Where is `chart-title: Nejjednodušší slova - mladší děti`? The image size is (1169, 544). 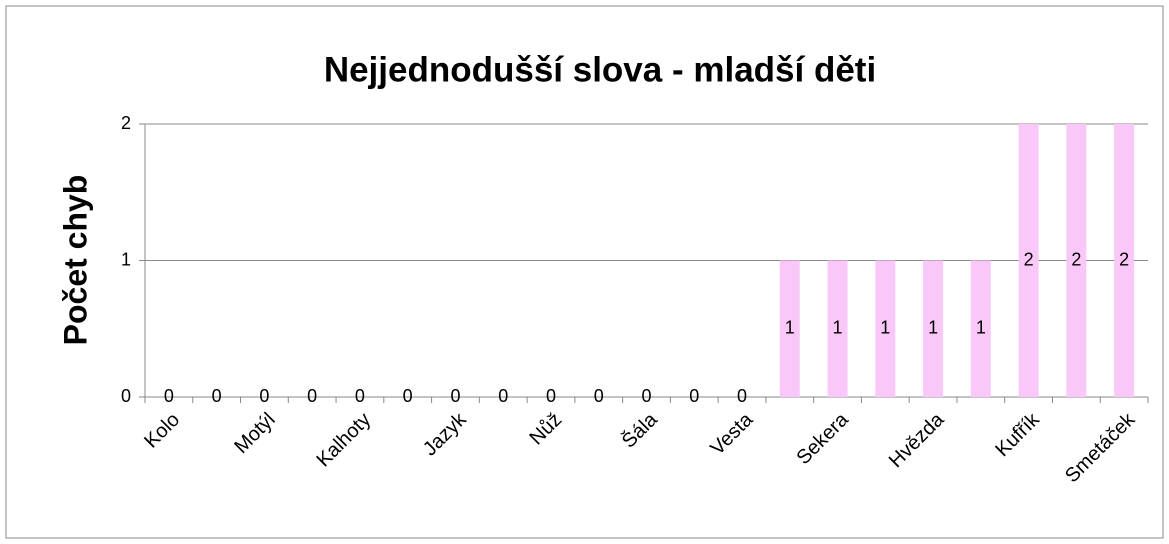 chart-title: Nejjednodušší slova - mladší děti is located at coordinates (600, 69).